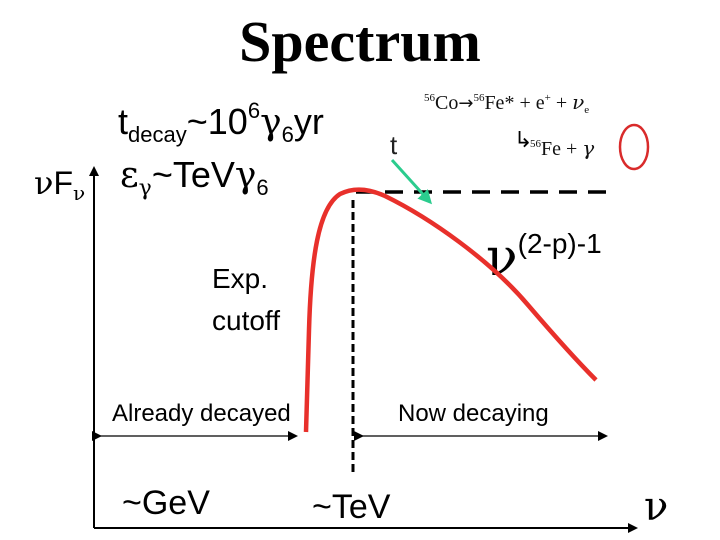 The width and height of the screenshot is (720, 540). What do you see at coordinates (63, 183) in the screenshot?
I see `y-axis-F: F` at bounding box center [63, 183].